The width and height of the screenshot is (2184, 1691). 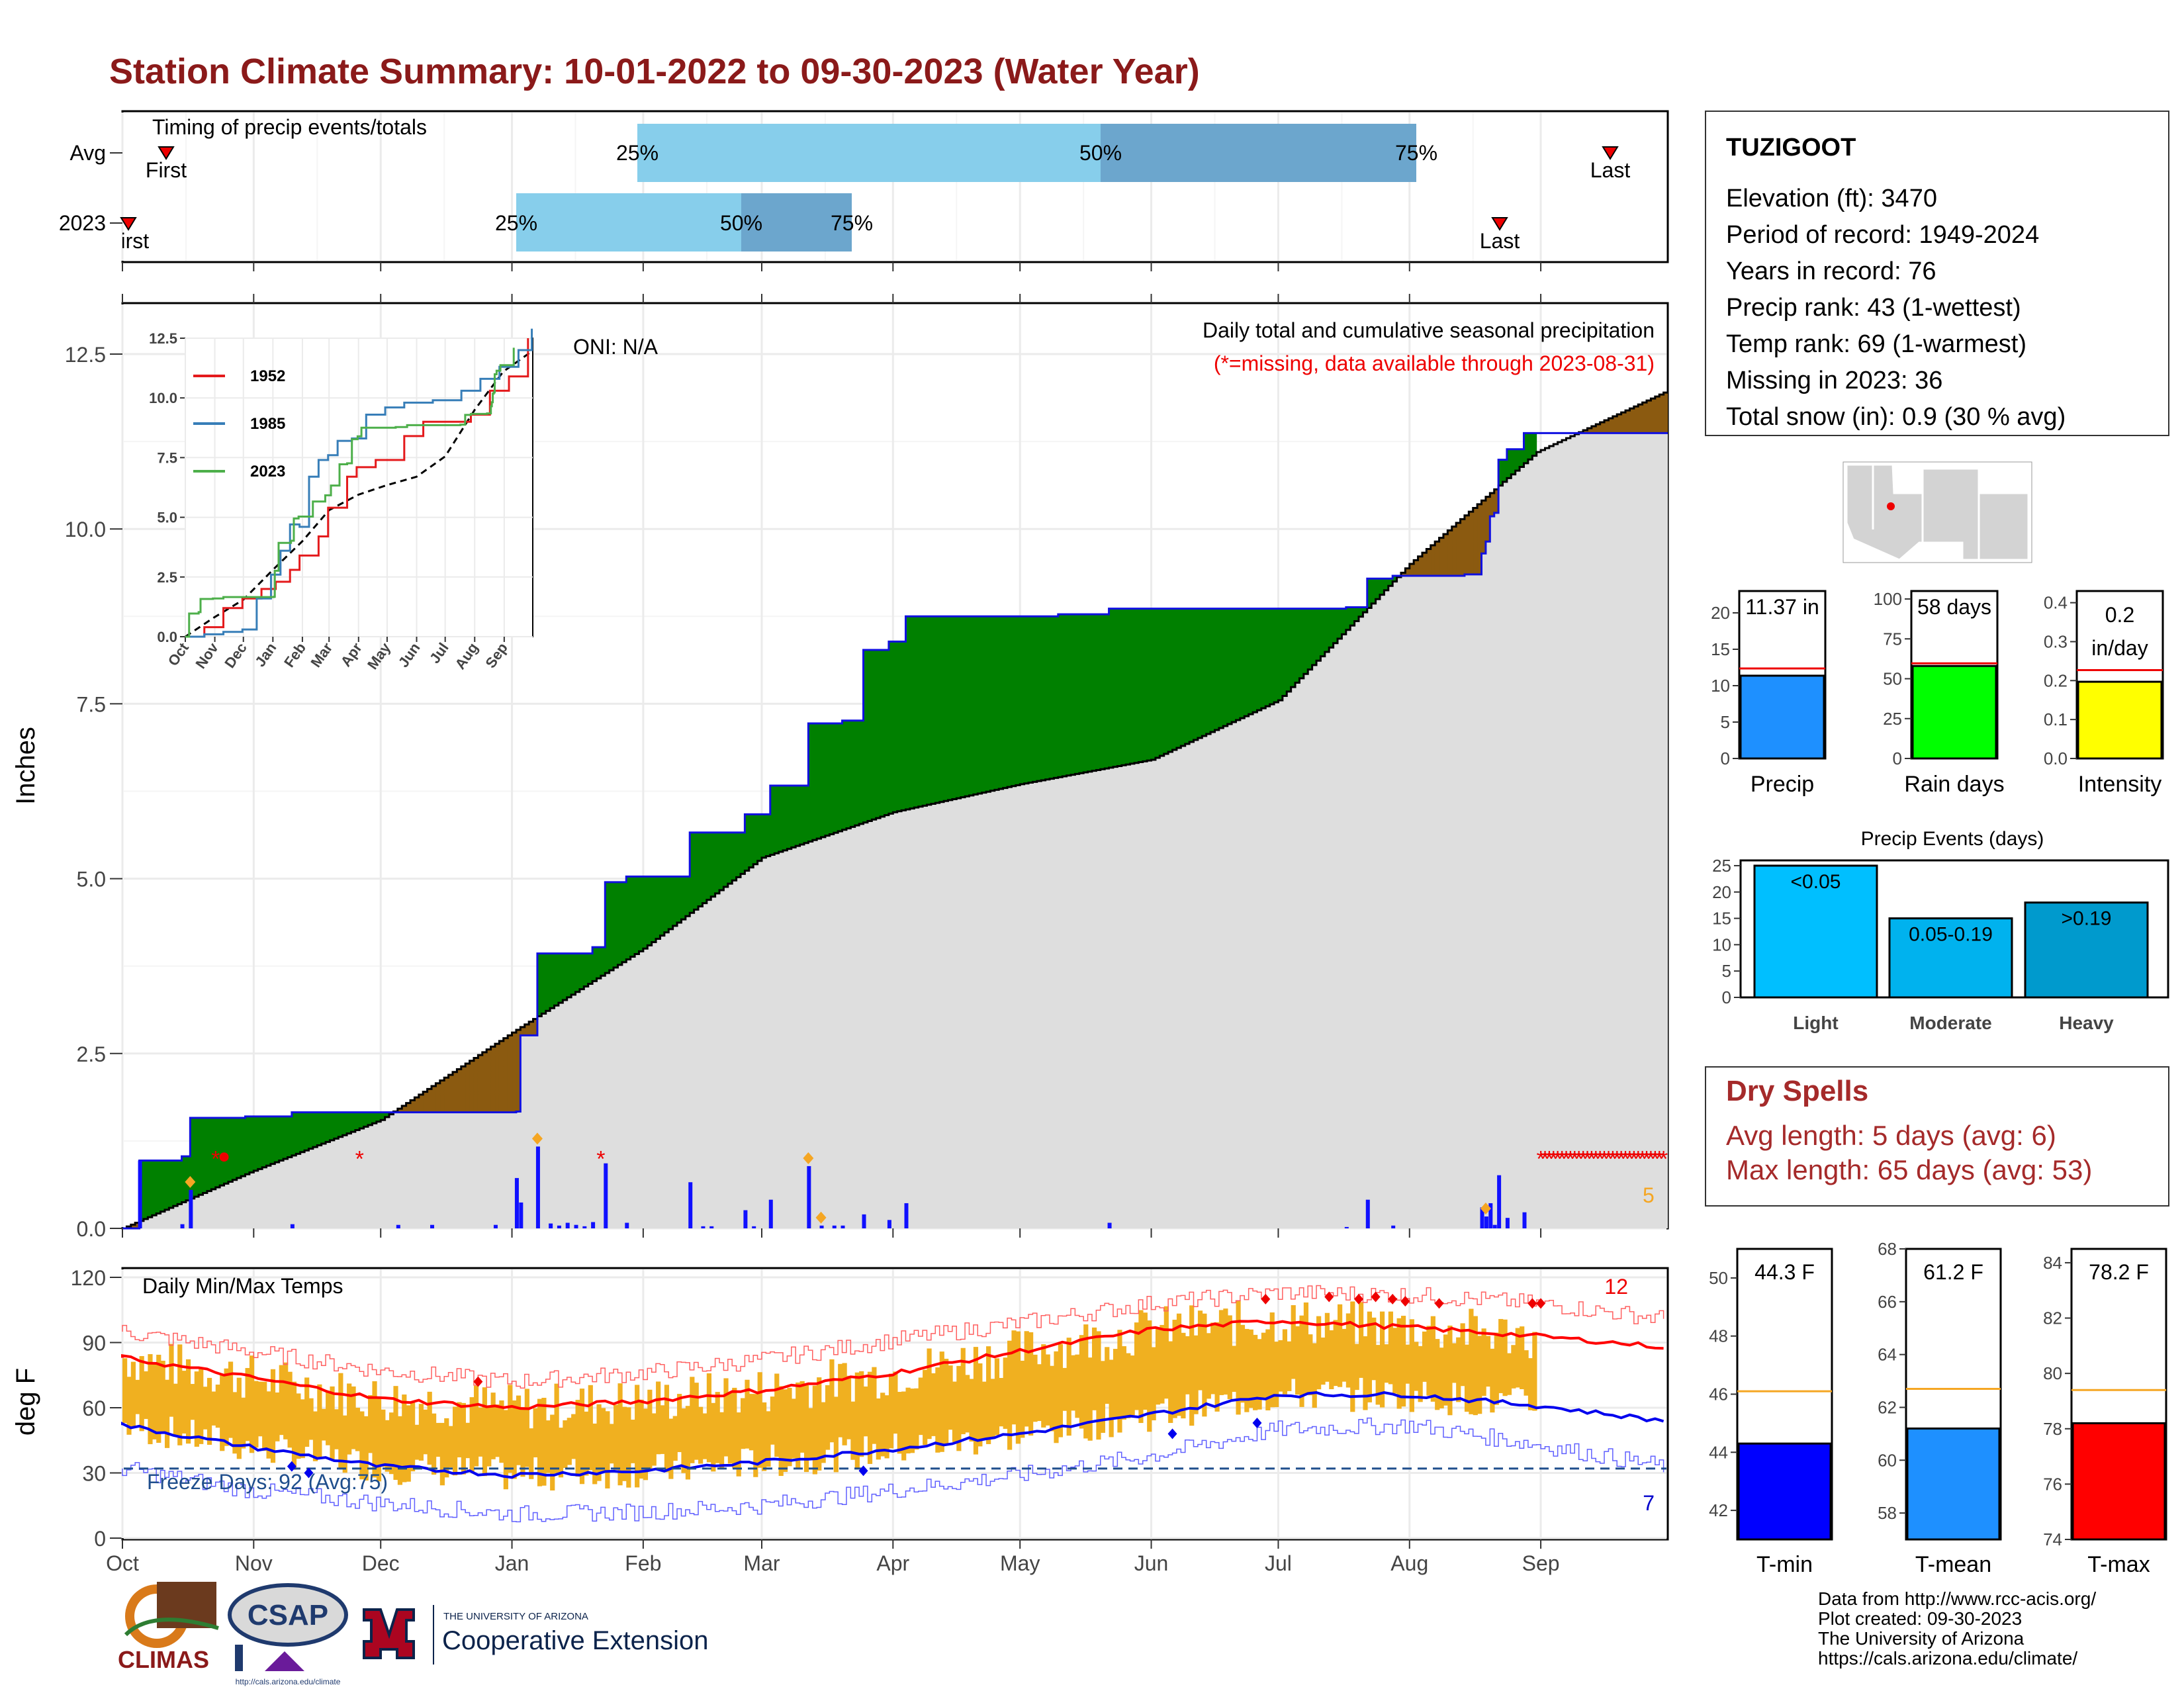 What do you see at coordinates (1952, 839) in the screenshot?
I see `precip-events-title: Precip Events (days)` at bounding box center [1952, 839].